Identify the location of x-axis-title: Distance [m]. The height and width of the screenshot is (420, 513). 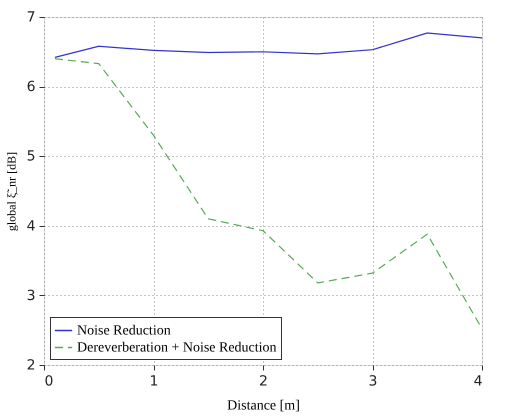
(263, 406).